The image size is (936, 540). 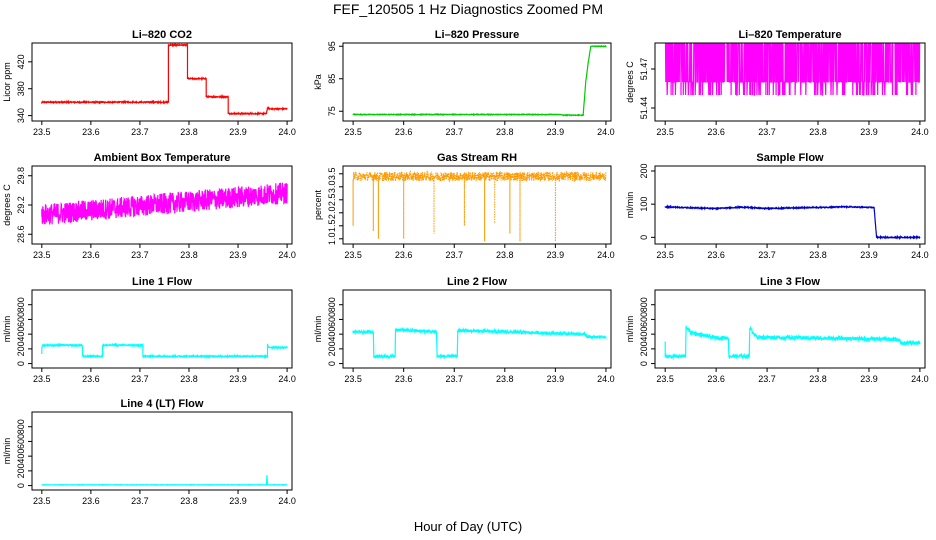 What do you see at coordinates (162, 158) in the screenshot?
I see `panel-title: Ambient Box Temperature` at bounding box center [162, 158].